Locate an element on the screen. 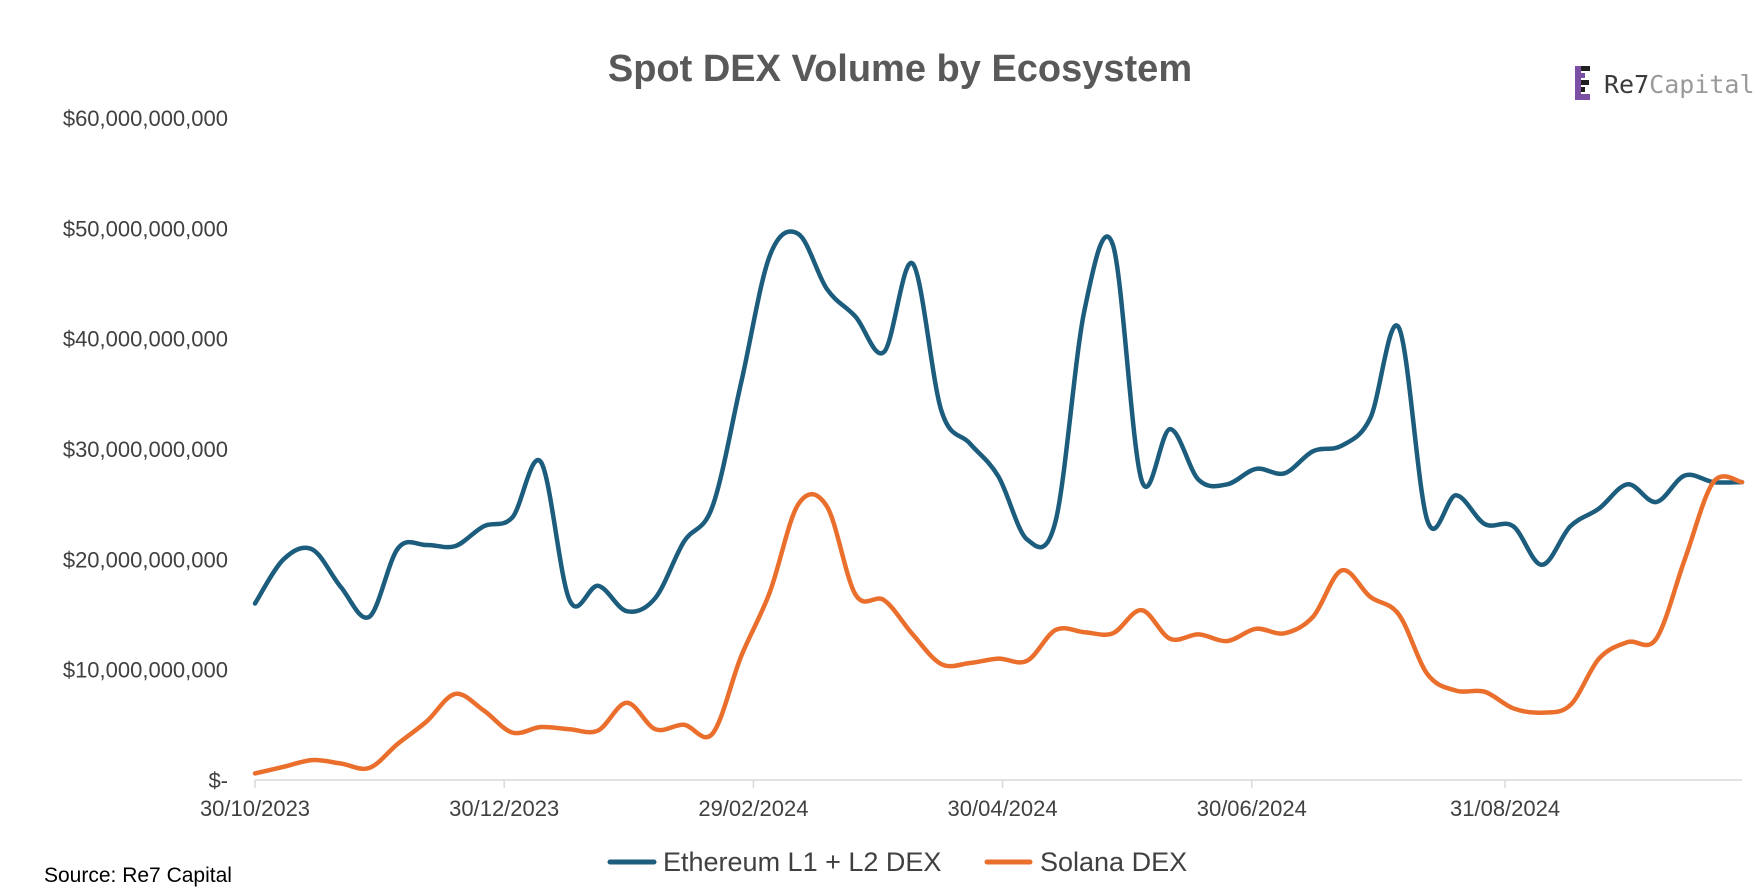  re7-logo: Re7Capital is located at coordinates (1665, 83).